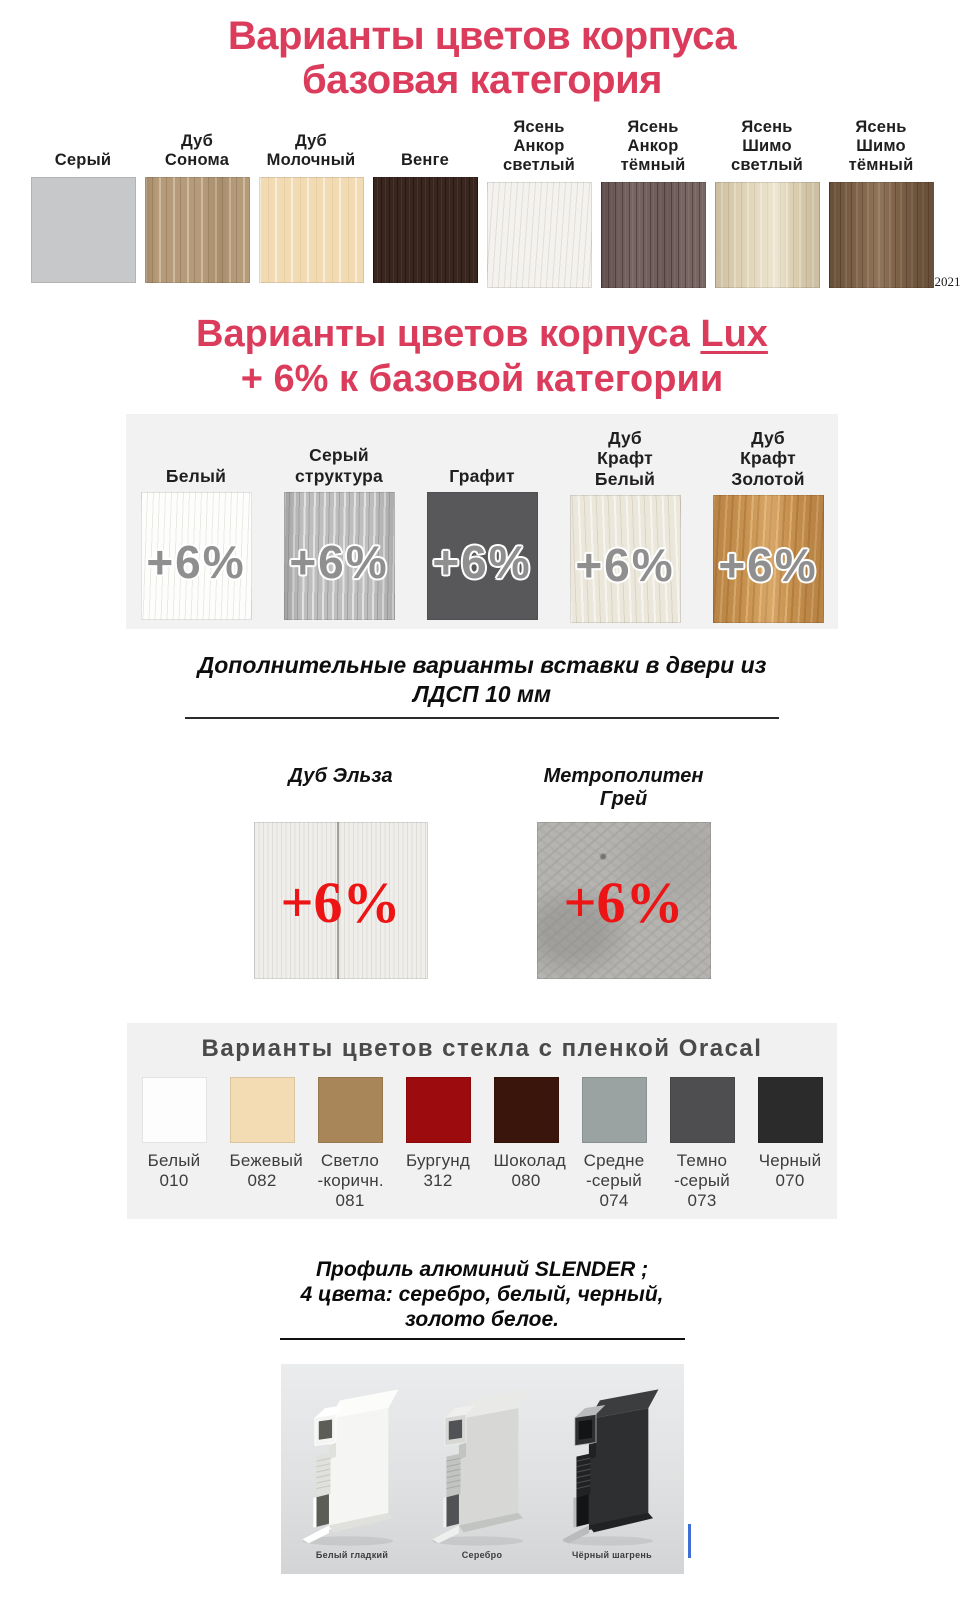  I want to click on swatch-label: Белый, so click(196, 475).